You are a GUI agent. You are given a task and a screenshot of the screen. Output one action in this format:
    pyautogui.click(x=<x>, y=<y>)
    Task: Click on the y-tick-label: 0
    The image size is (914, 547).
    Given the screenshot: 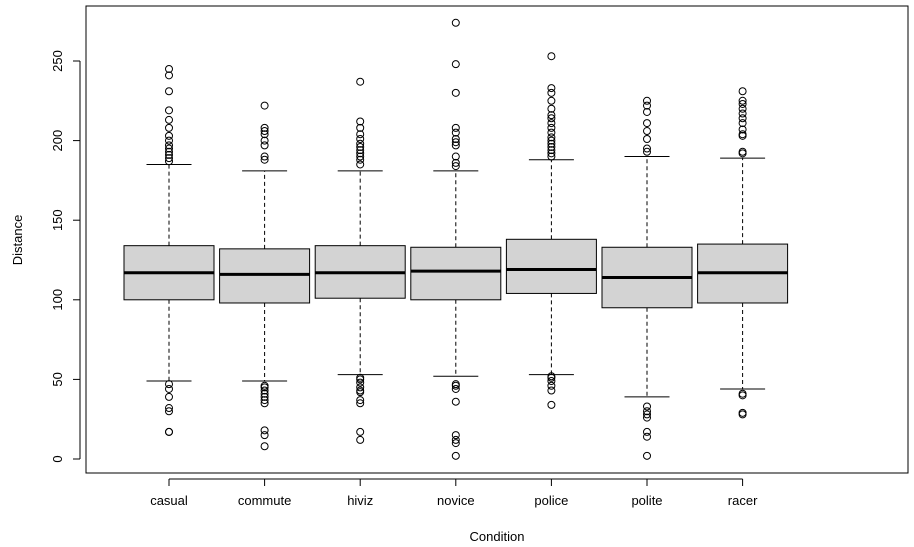 What is the action you would take?
    pyautogui.click(x=57, y=458)
    